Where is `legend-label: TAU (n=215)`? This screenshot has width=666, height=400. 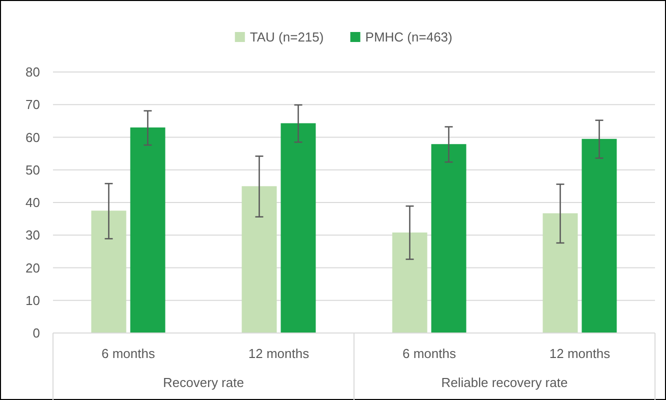 legend-label: TAU (n=215) is located at coordinates (287, 37).